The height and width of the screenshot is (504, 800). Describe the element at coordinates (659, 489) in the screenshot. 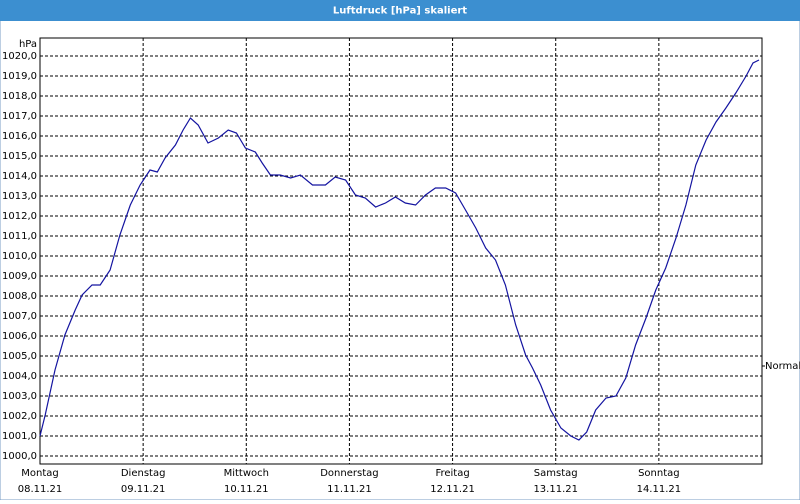

I see `x-tick-date: 14.11.21` at that location.